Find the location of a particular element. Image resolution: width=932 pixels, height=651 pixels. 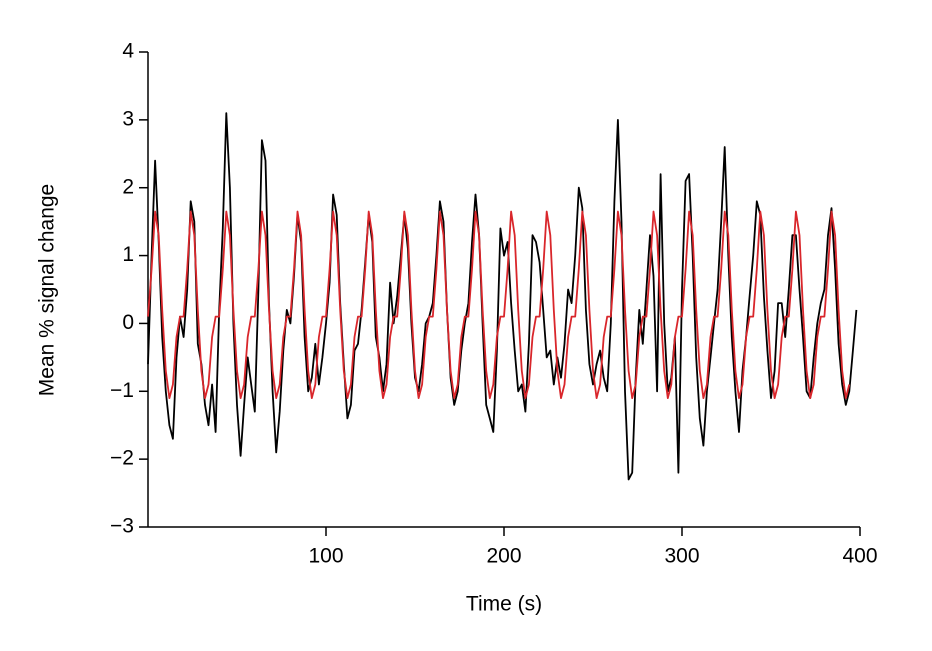

x-tick-label: 300 is located at coordinates (681, 556).